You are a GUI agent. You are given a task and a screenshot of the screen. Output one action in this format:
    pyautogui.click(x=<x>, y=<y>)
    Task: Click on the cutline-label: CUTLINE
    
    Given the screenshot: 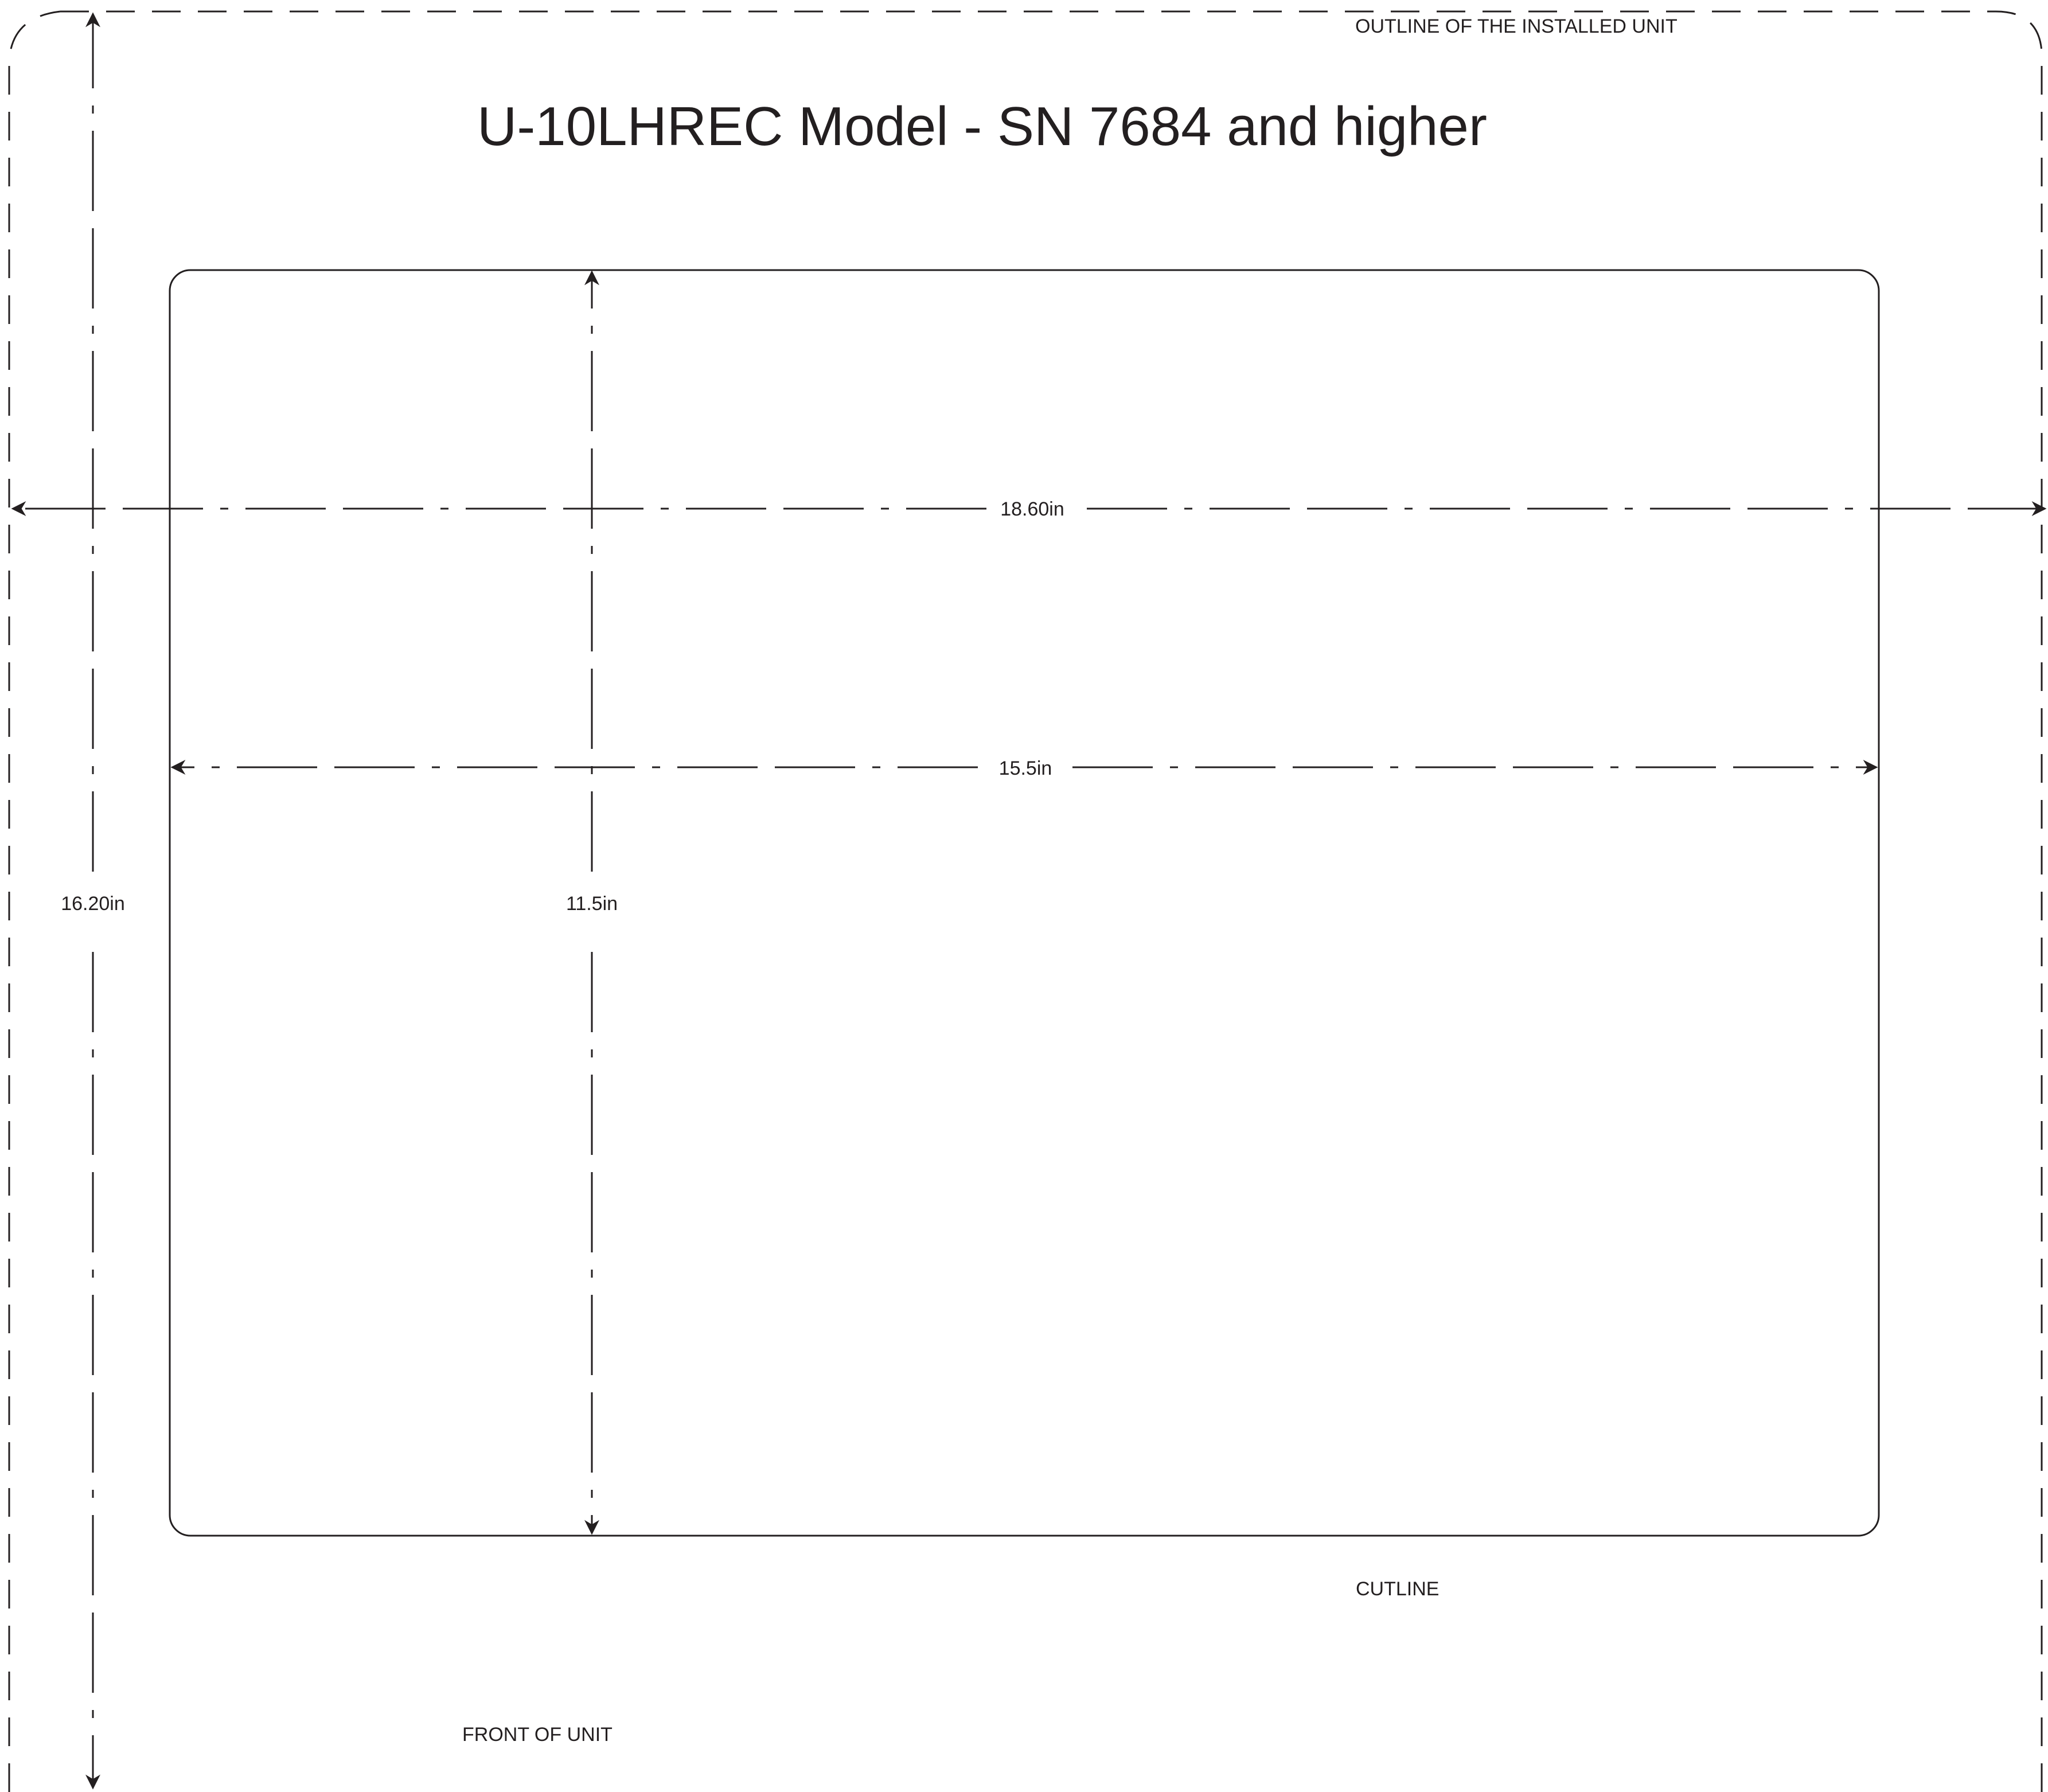 What is the action you would take?
    pyautogui.click(x=1398, y=1589)
    